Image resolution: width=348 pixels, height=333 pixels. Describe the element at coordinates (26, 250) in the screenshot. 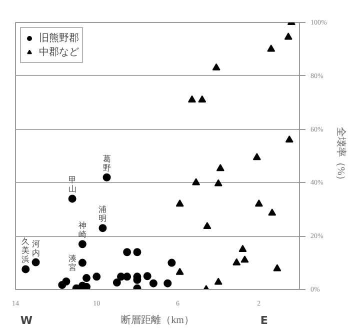

I see `annotation: 久美浜` at that location.